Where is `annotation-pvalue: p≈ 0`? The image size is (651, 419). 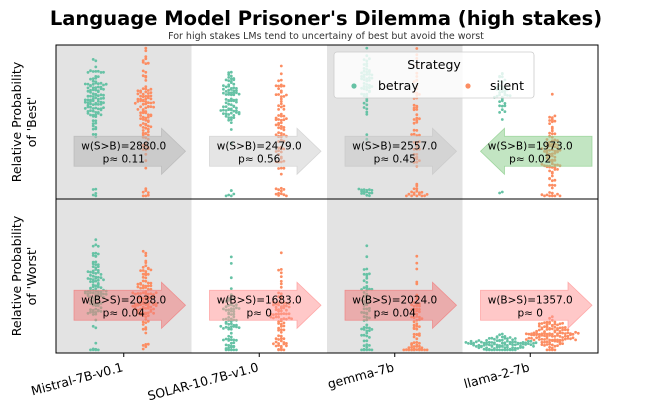
annotation-pvalue: p≈ 0 is located at coordinates (530, 313).